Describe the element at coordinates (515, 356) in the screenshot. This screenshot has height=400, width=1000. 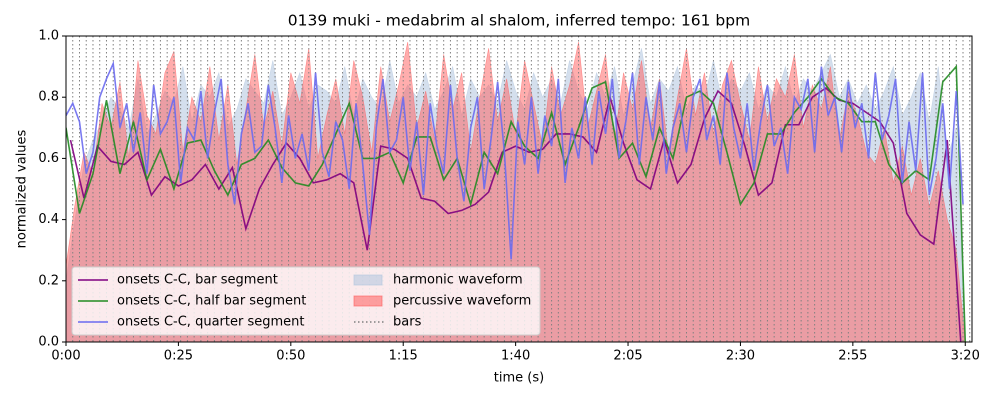
I see `x-tick-label: 1:40` at that location.